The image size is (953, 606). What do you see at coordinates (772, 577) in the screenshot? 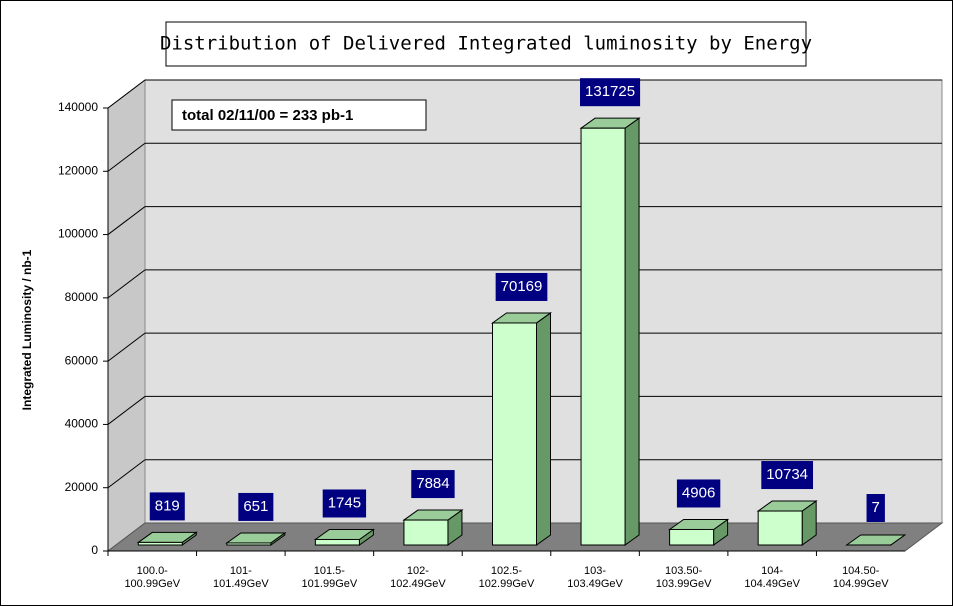
I see `x-tick-label: 104- 104.49GeV` at bounding box center [772, 577].